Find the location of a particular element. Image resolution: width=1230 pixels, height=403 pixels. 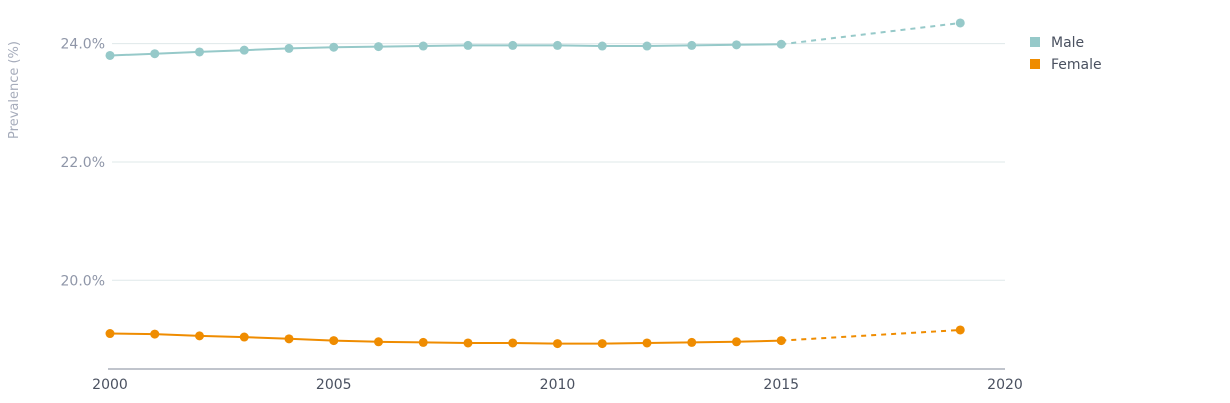

series-line-male is located at coordinates (445, 50).